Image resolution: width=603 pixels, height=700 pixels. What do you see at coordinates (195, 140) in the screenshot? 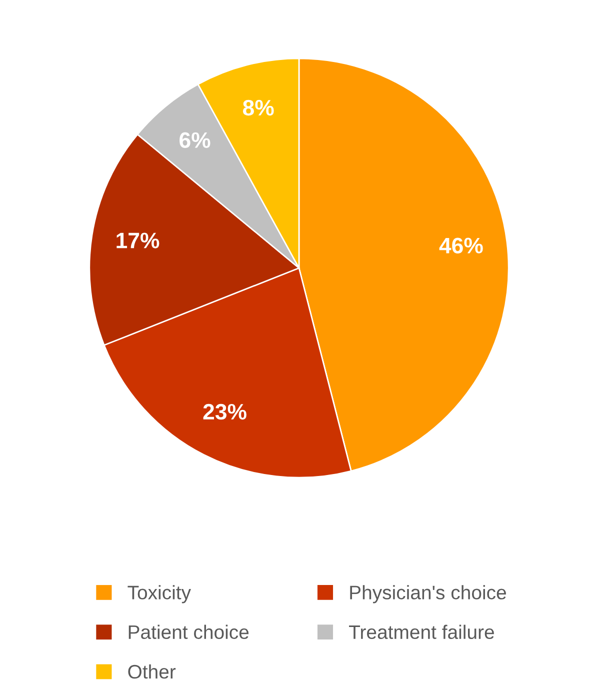
I see `data-label: 6%` at bounding box center [195, 140].